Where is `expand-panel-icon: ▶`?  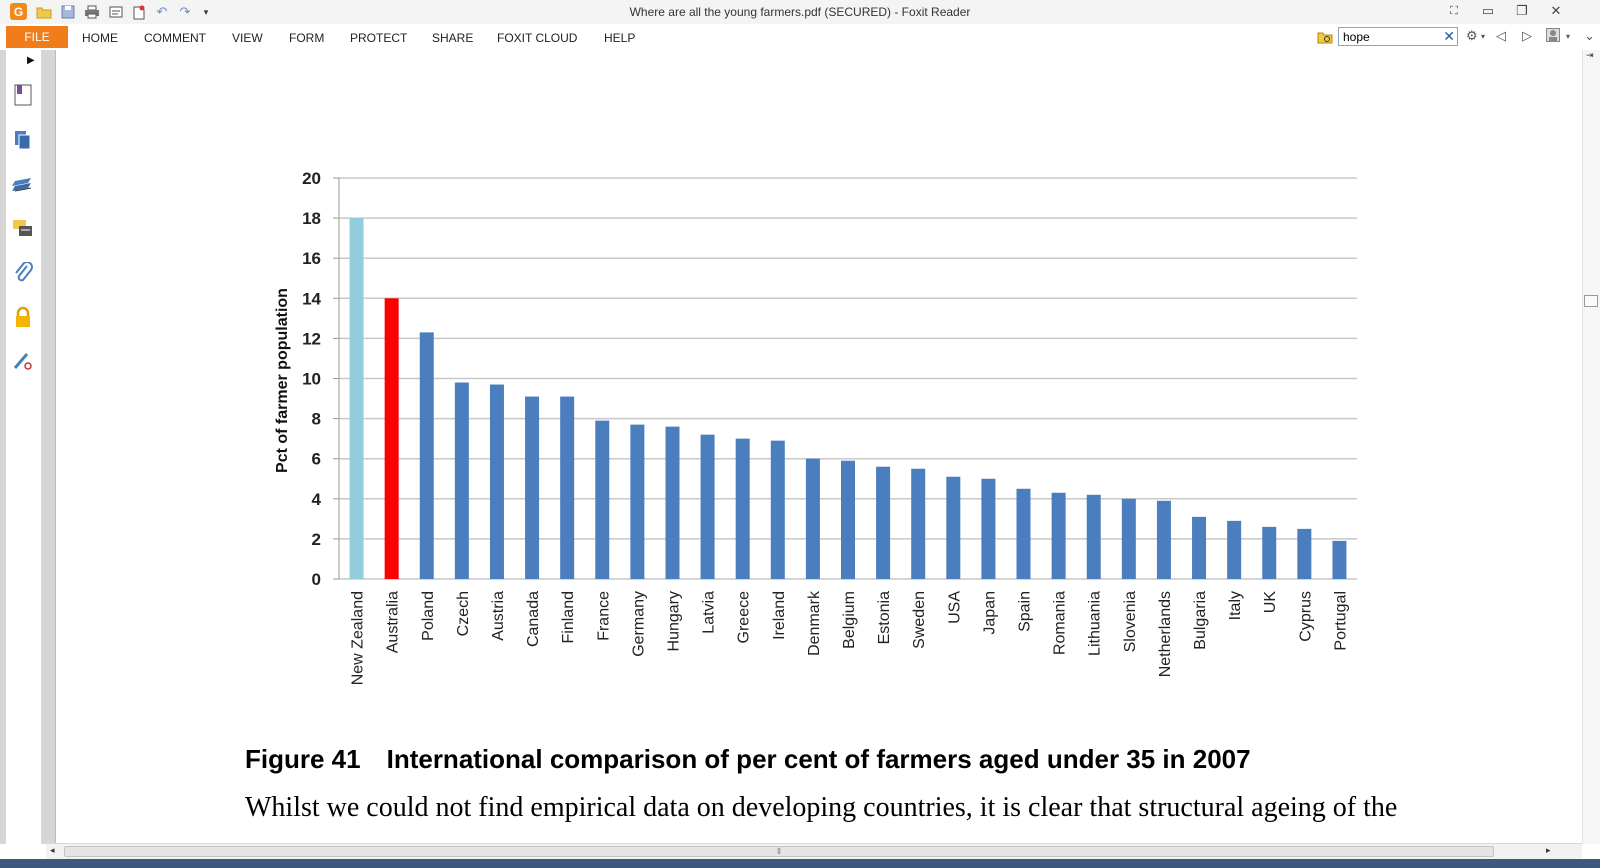
expand-panel-icon: ▶ is located at coordinates (31, 60).